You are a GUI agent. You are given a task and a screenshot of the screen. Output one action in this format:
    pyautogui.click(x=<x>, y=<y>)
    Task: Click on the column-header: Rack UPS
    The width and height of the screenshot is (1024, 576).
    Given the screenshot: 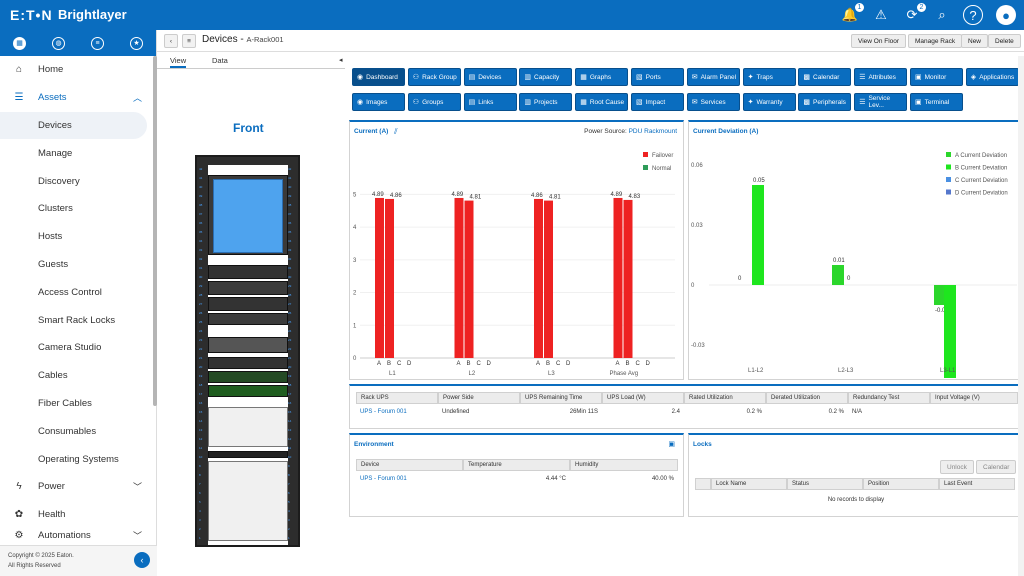 What is the action you would take?
    pyautogui.click(x=397, y=398)
    